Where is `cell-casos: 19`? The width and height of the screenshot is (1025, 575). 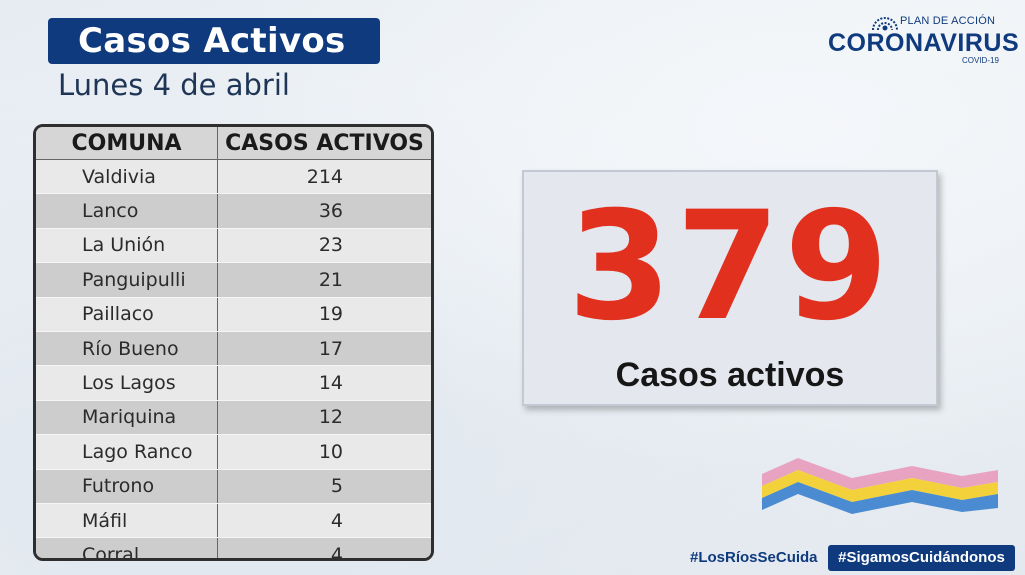 cell-casos: 19 is located at coordinates (324, 314).